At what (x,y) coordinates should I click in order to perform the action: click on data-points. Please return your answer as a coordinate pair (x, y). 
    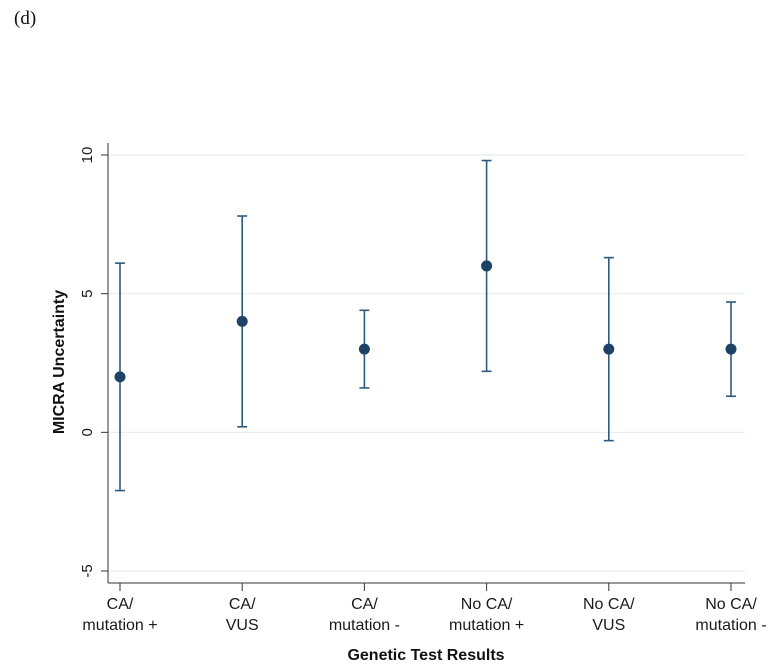
    Looking at the image, I should click on (425, 321).